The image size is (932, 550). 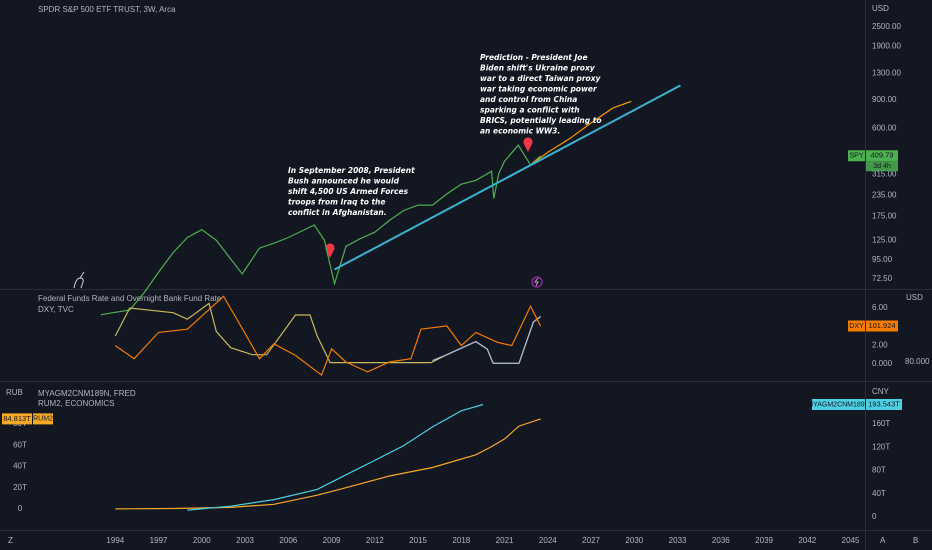 I want to click on x-tick-label: 2036, so click(x=721, y=540).